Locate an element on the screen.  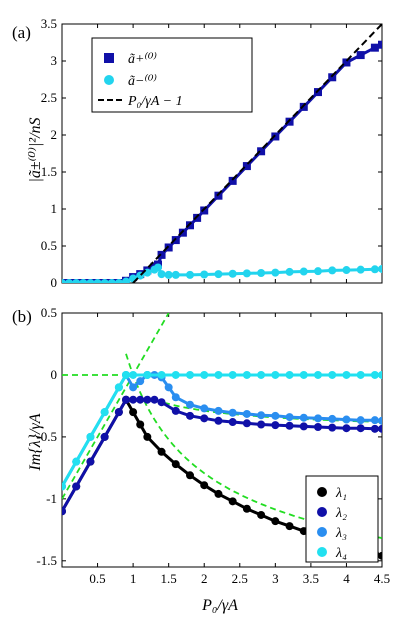
x-tick-label-b: 4.5 is located at coordinates (382, 578).